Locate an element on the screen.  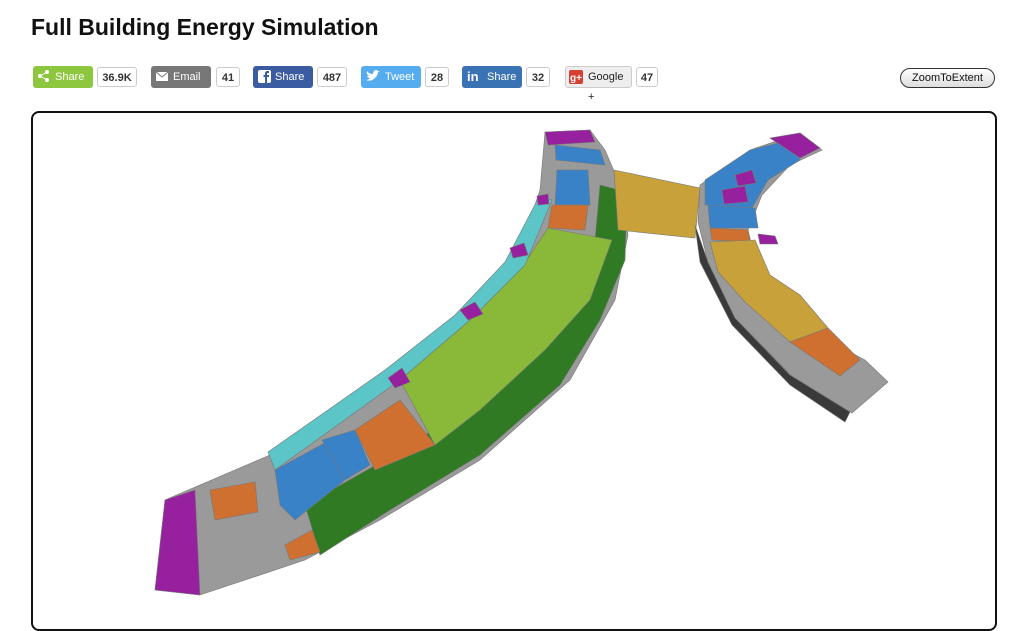
google-button: g+ Google + is located at coordinates (598, 84).